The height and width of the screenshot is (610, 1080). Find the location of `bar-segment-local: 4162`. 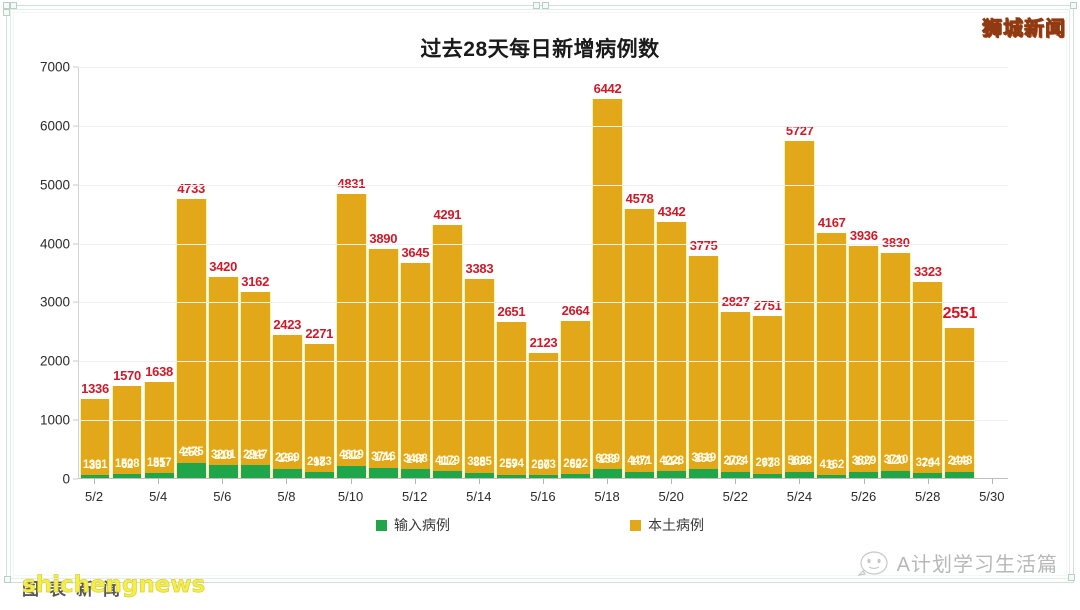

bar-segment-local: 4162 is located at coordinates (832, 354).